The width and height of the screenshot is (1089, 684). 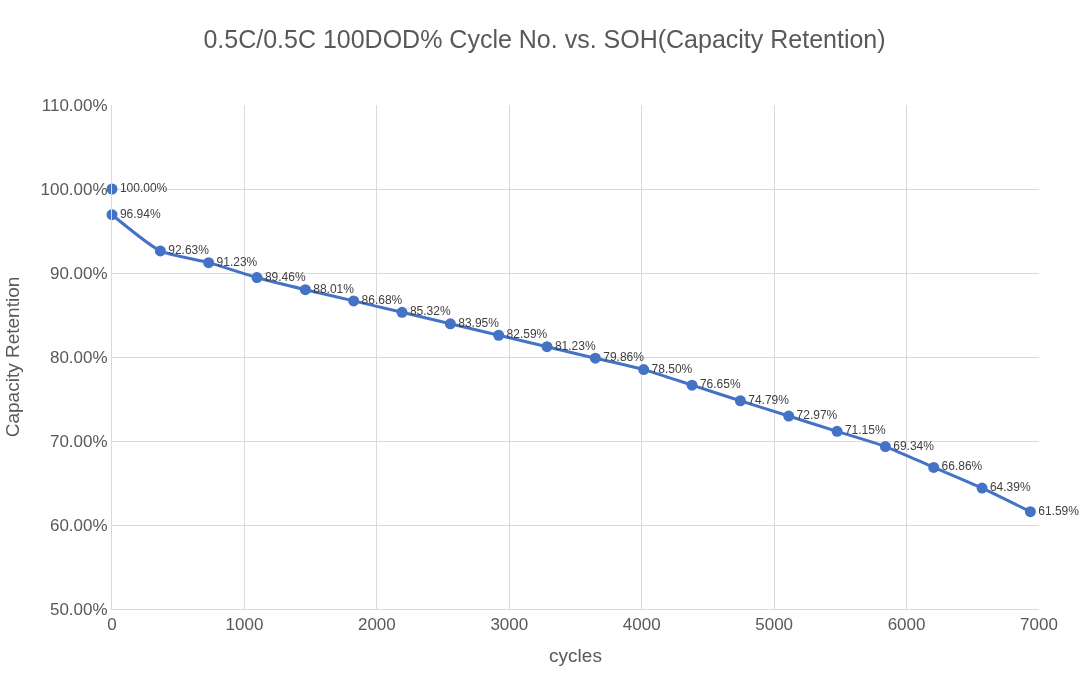 I want to click on y-tick-label: 50.00%, so click(x=78, y=609).